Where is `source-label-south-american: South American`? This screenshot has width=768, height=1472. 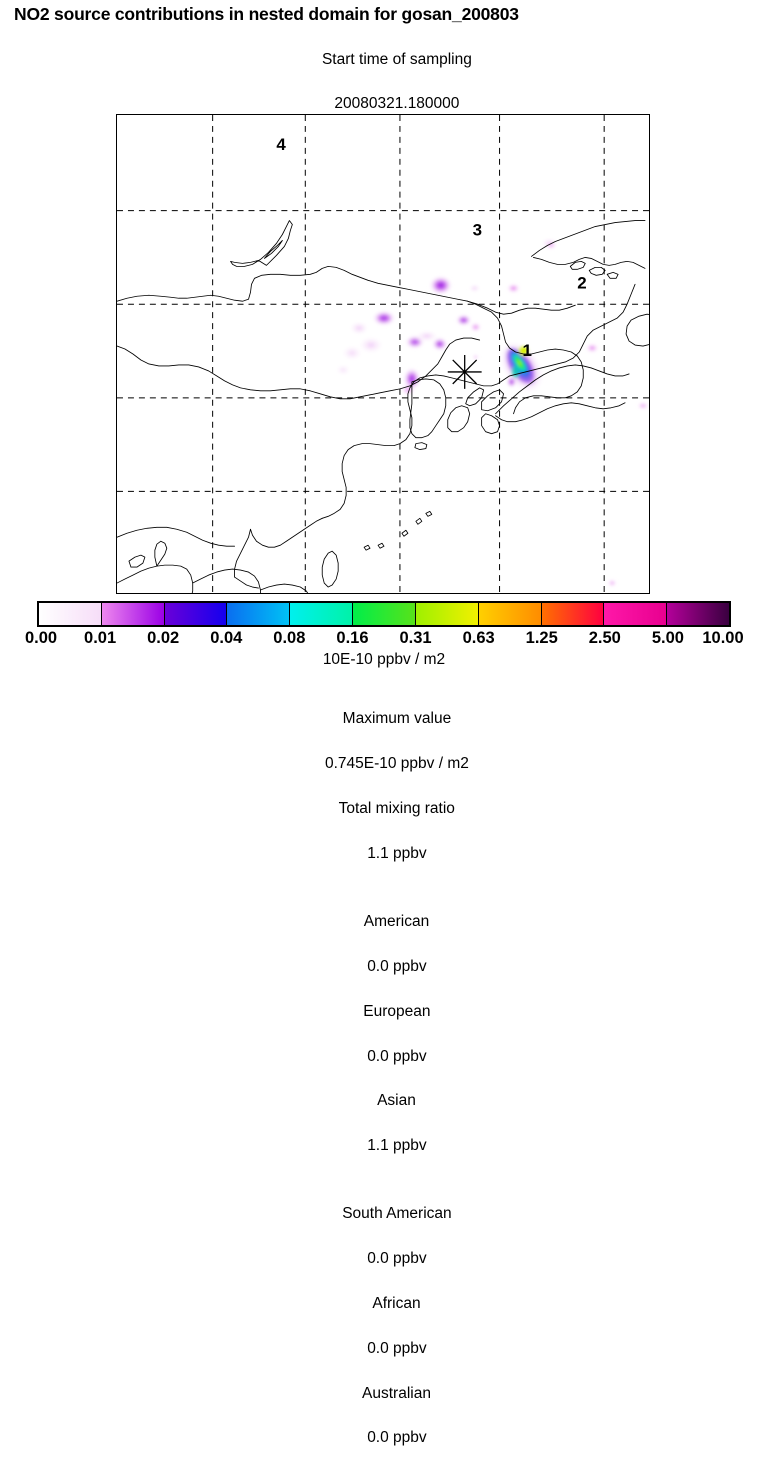
source-label-south-american: South American is located at coordinates (397, 1213).